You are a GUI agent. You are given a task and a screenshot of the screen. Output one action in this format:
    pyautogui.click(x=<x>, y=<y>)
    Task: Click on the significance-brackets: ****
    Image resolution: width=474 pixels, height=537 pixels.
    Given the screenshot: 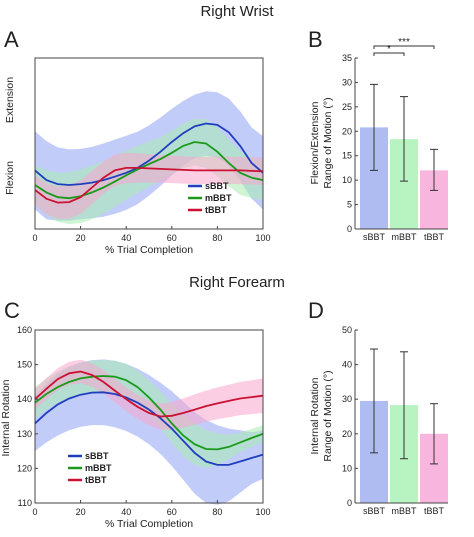 What is the action you would take?
    pyautogui.click(x=404, y=46)
    